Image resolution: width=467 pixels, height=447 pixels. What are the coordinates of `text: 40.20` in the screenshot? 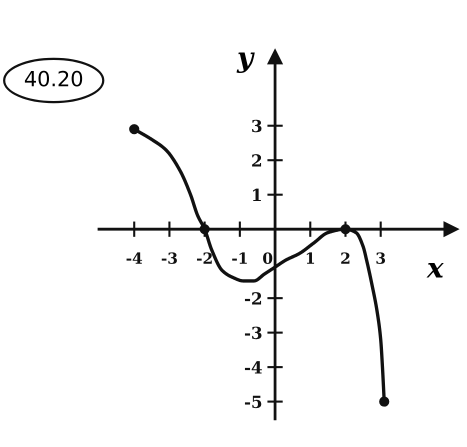 It's located at (53, 78).